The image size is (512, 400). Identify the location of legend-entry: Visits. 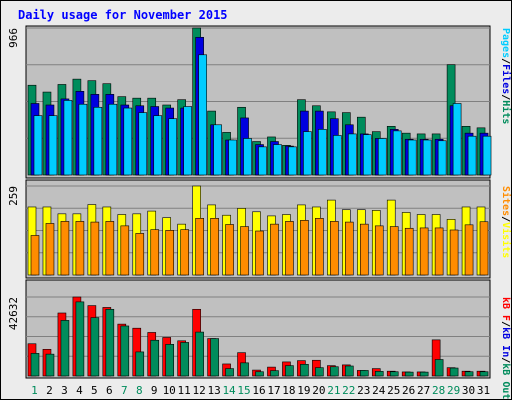
(506, 240).